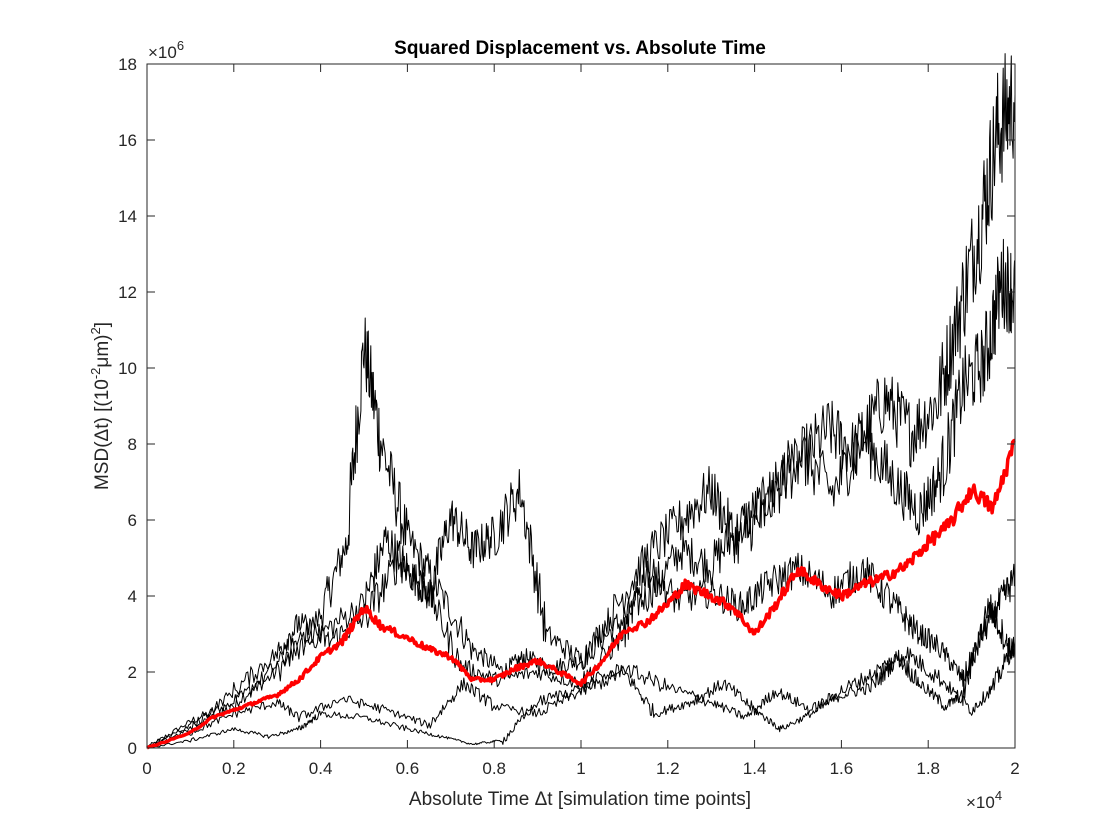 This screenshot has height=840, width=1120. What do you see at coordinates (127, 368) in the screenshot?
I see `y-tick-label: 10` at bounding box center [127, 368].